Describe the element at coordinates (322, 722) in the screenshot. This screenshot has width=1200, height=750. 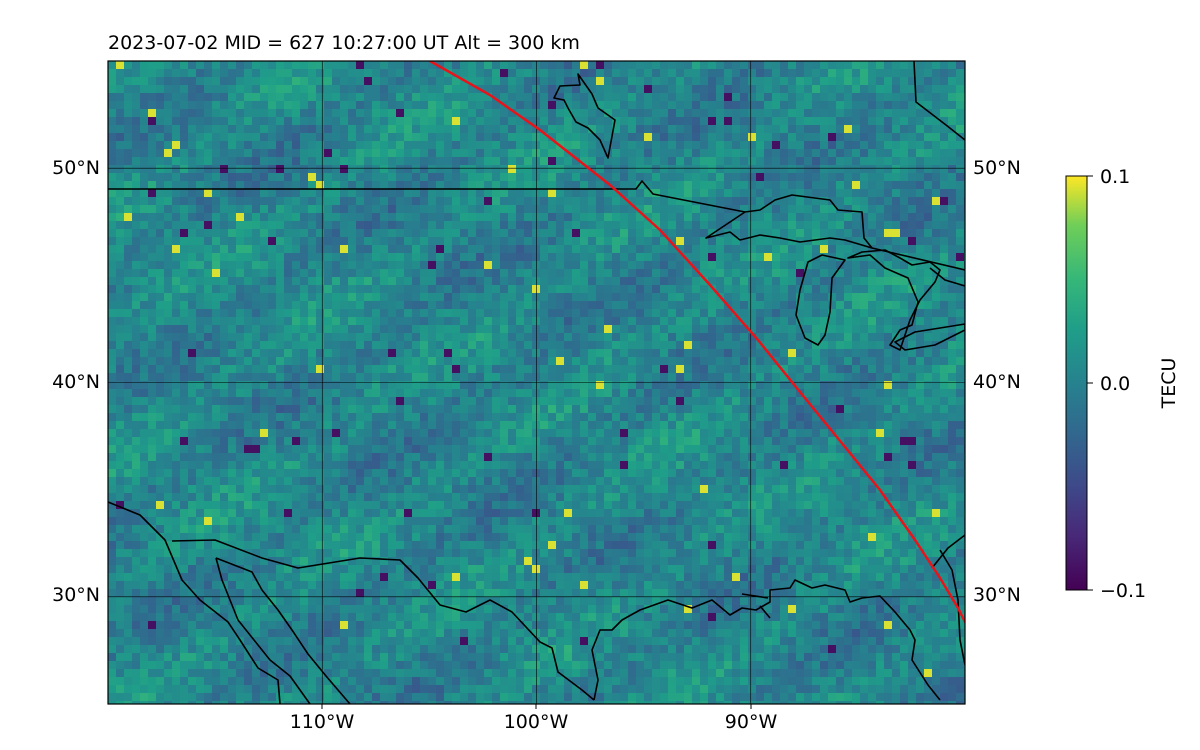
I see `lon-tick-label: 110°W` at that location.